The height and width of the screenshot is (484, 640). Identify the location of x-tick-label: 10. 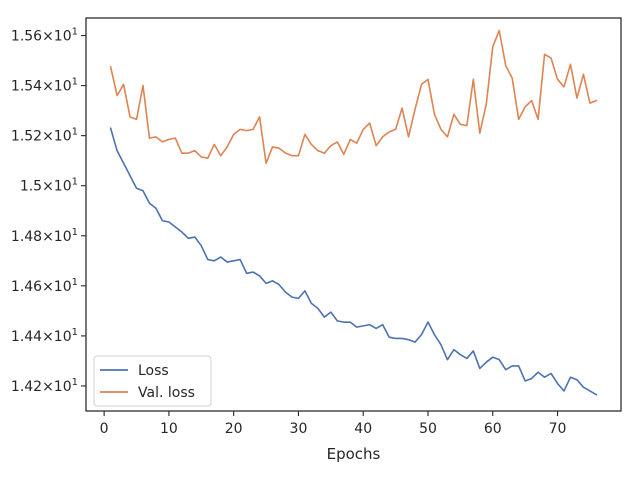
(169, 429).